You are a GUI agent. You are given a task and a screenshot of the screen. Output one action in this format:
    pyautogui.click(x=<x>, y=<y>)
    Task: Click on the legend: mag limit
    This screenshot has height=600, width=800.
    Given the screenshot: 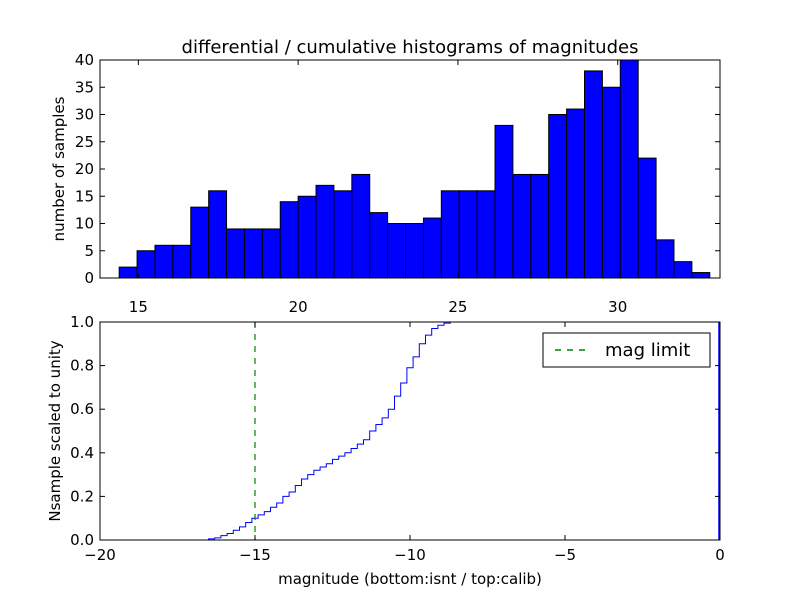 What is the action you would take?
    pyautogui.click(x=626, y=350)
    